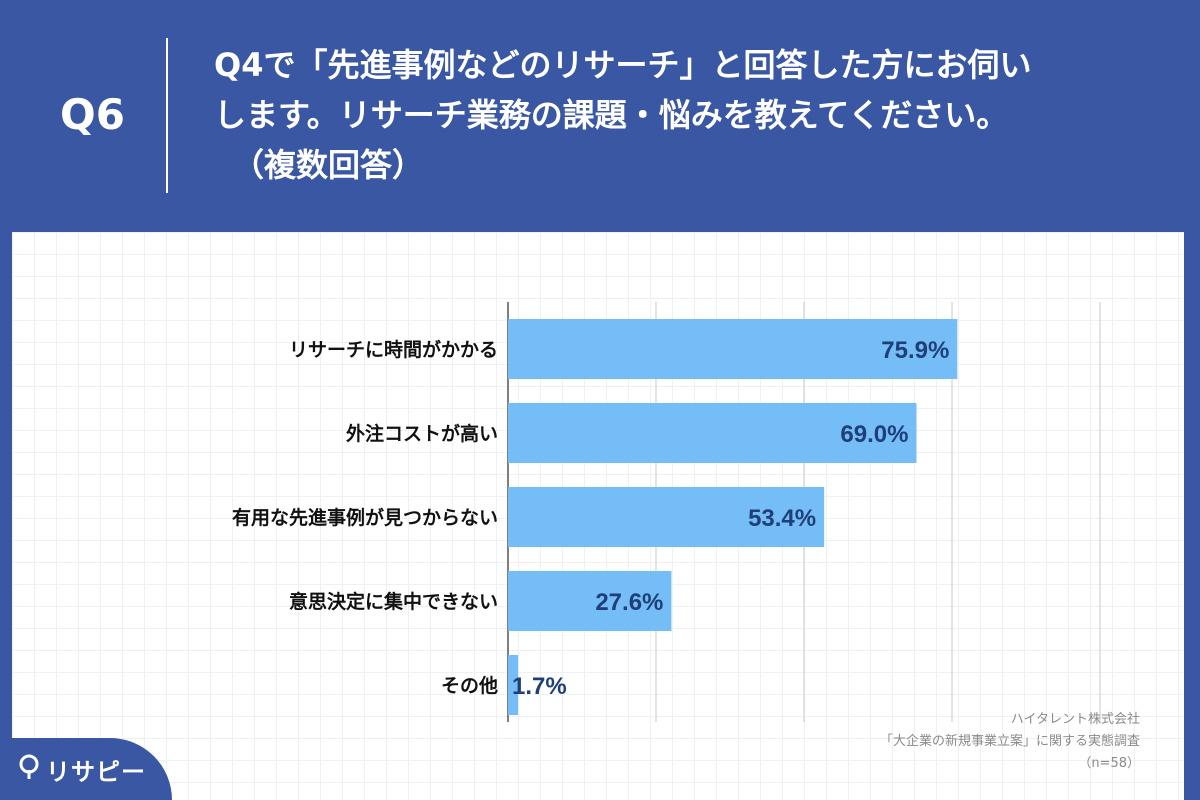  What do you see at coordinates (782, 518) in the screenshot?
I see `value-label-2: 53.4%` at bounding box center [782, 518].